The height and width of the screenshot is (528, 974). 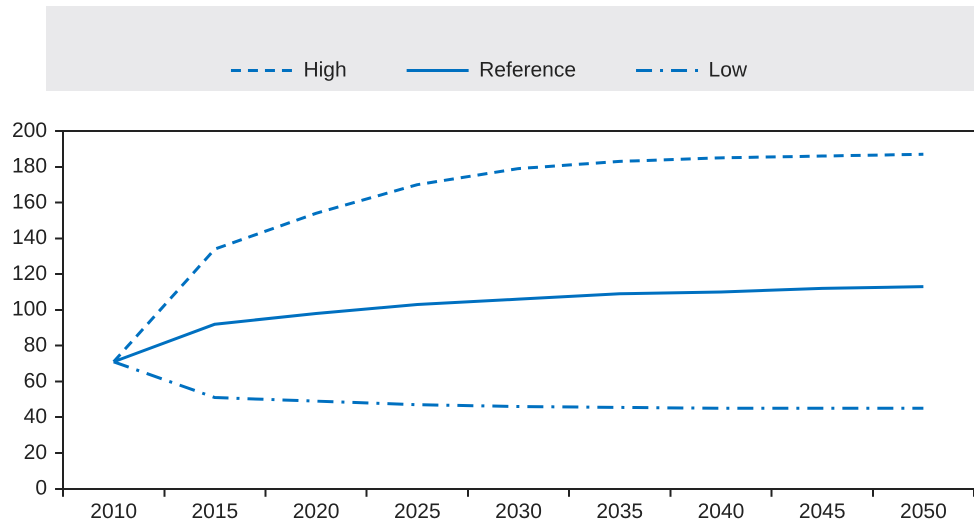 What do you see at coordinates (620, 512) in the screenshot?
I see `x-tick-label: 2035` at bounding box center [620, 512].